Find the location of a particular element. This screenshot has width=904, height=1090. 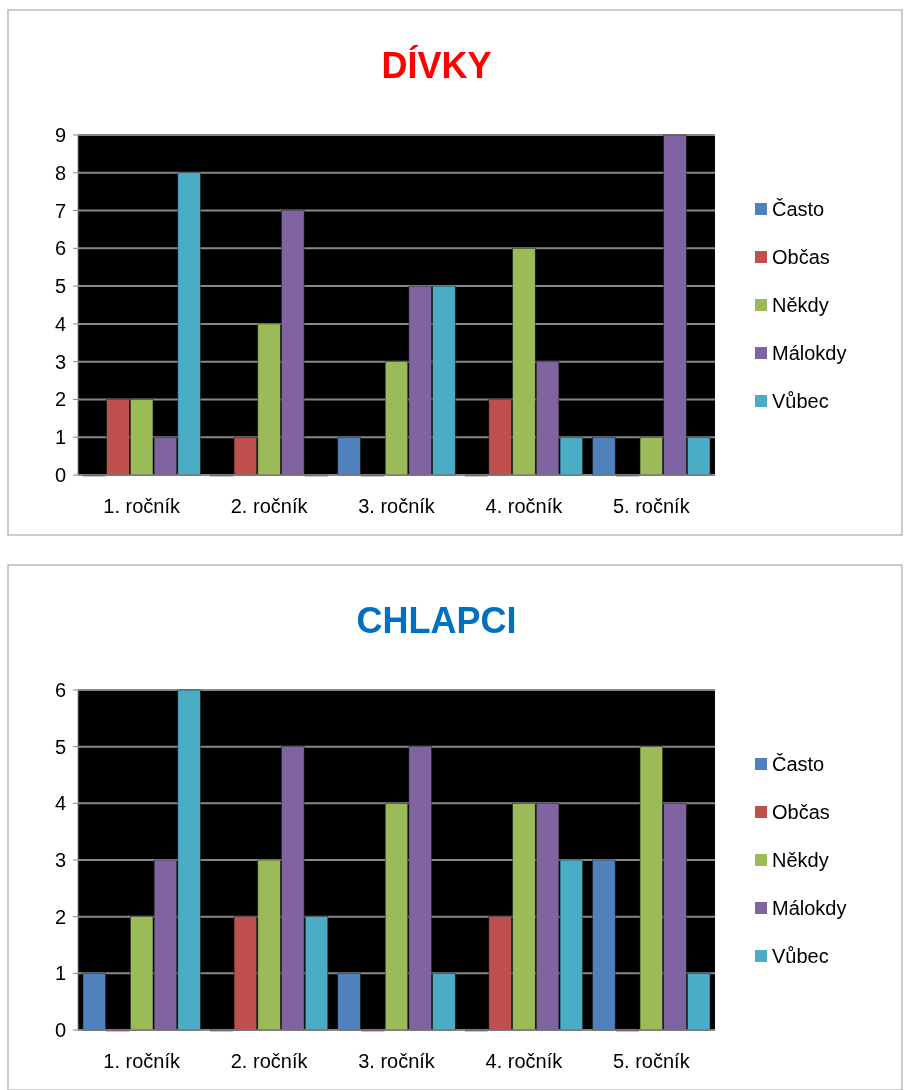

y-tick-label: 8 is located at coordinates (60, 172).